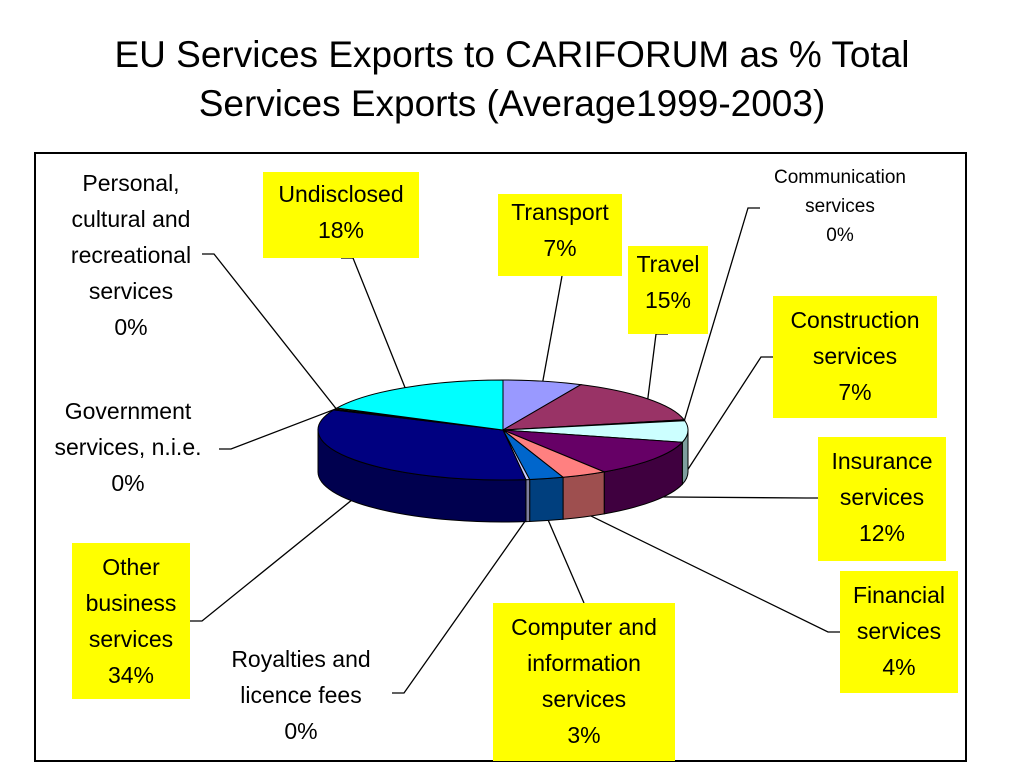 The image size is (1024, 768). Describe the element at coordinates (565, 560) in the screenshot. I see `leader-line-computer-and-information-services` at that location.